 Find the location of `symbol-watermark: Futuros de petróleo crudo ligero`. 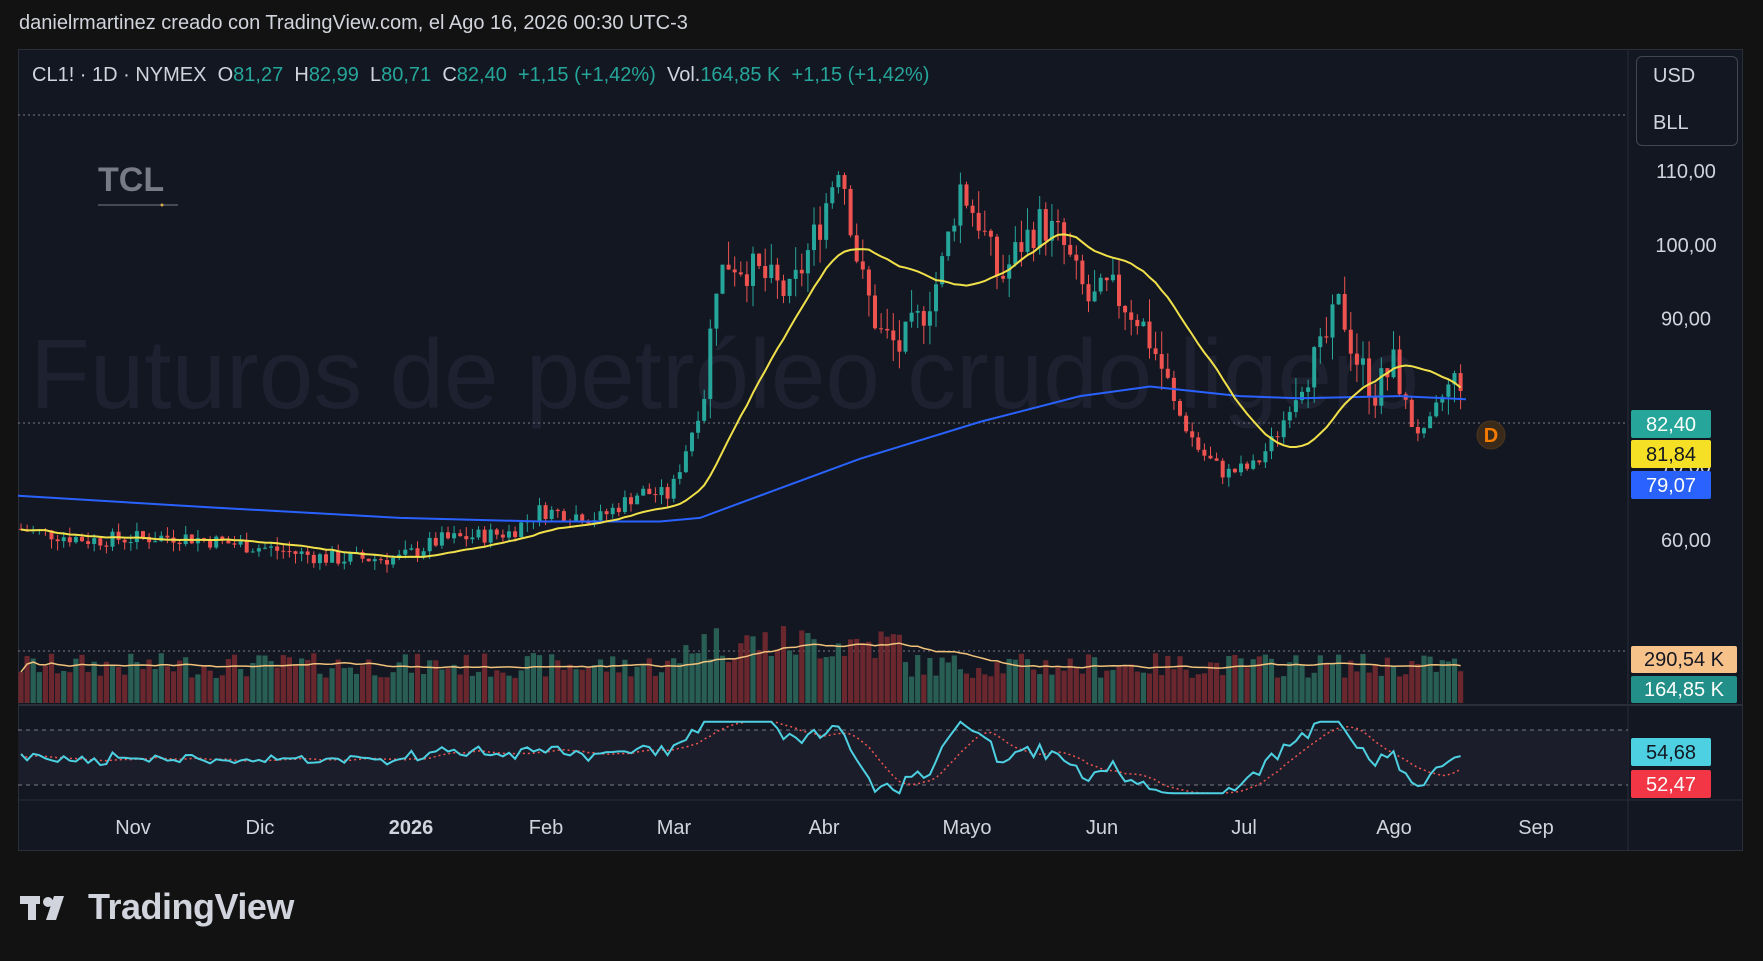

symbol-watermark: Futuros de petróleo crudo ligero is located at coordinates (724, 374).